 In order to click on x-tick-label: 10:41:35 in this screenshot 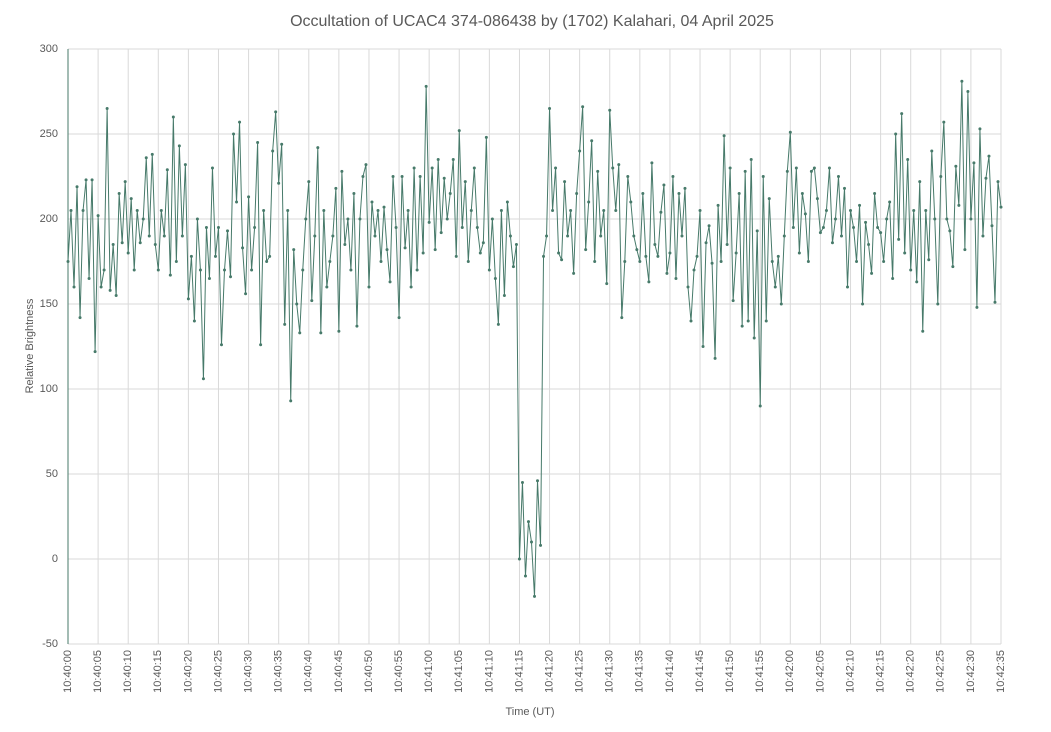, I will do `click(640, 671)`.